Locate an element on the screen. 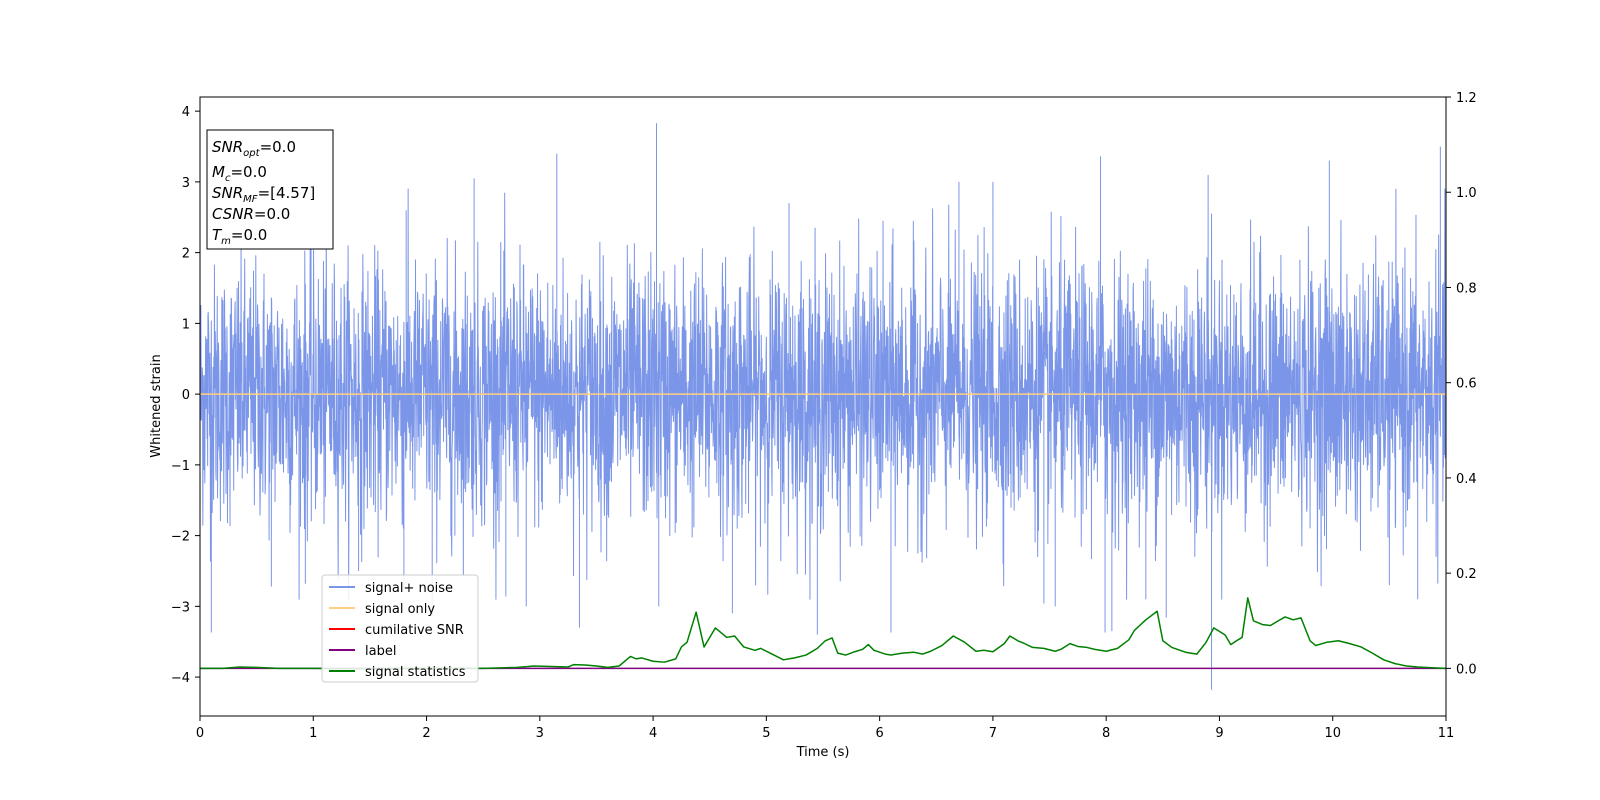 This screenshot has width=1600, height=800. legend-frame is located at coordinates (400, 628).